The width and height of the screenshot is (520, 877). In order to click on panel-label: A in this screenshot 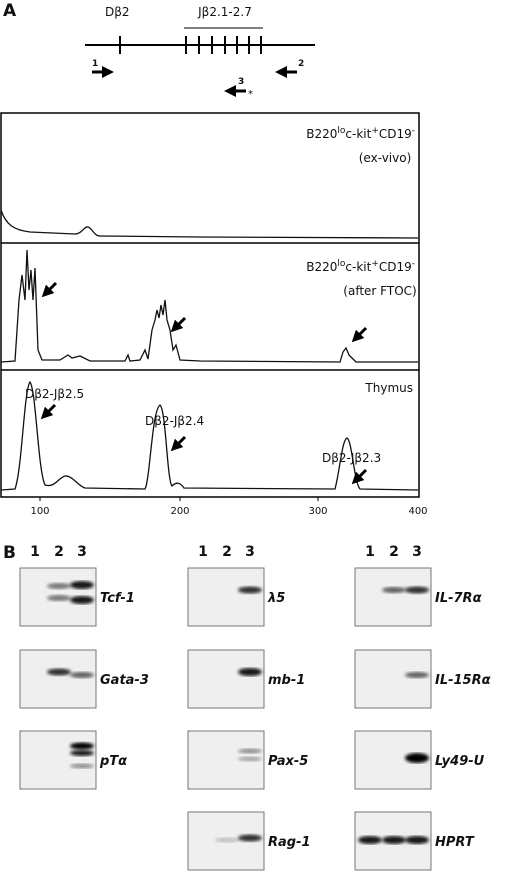, I will do `click(10, 11)`.